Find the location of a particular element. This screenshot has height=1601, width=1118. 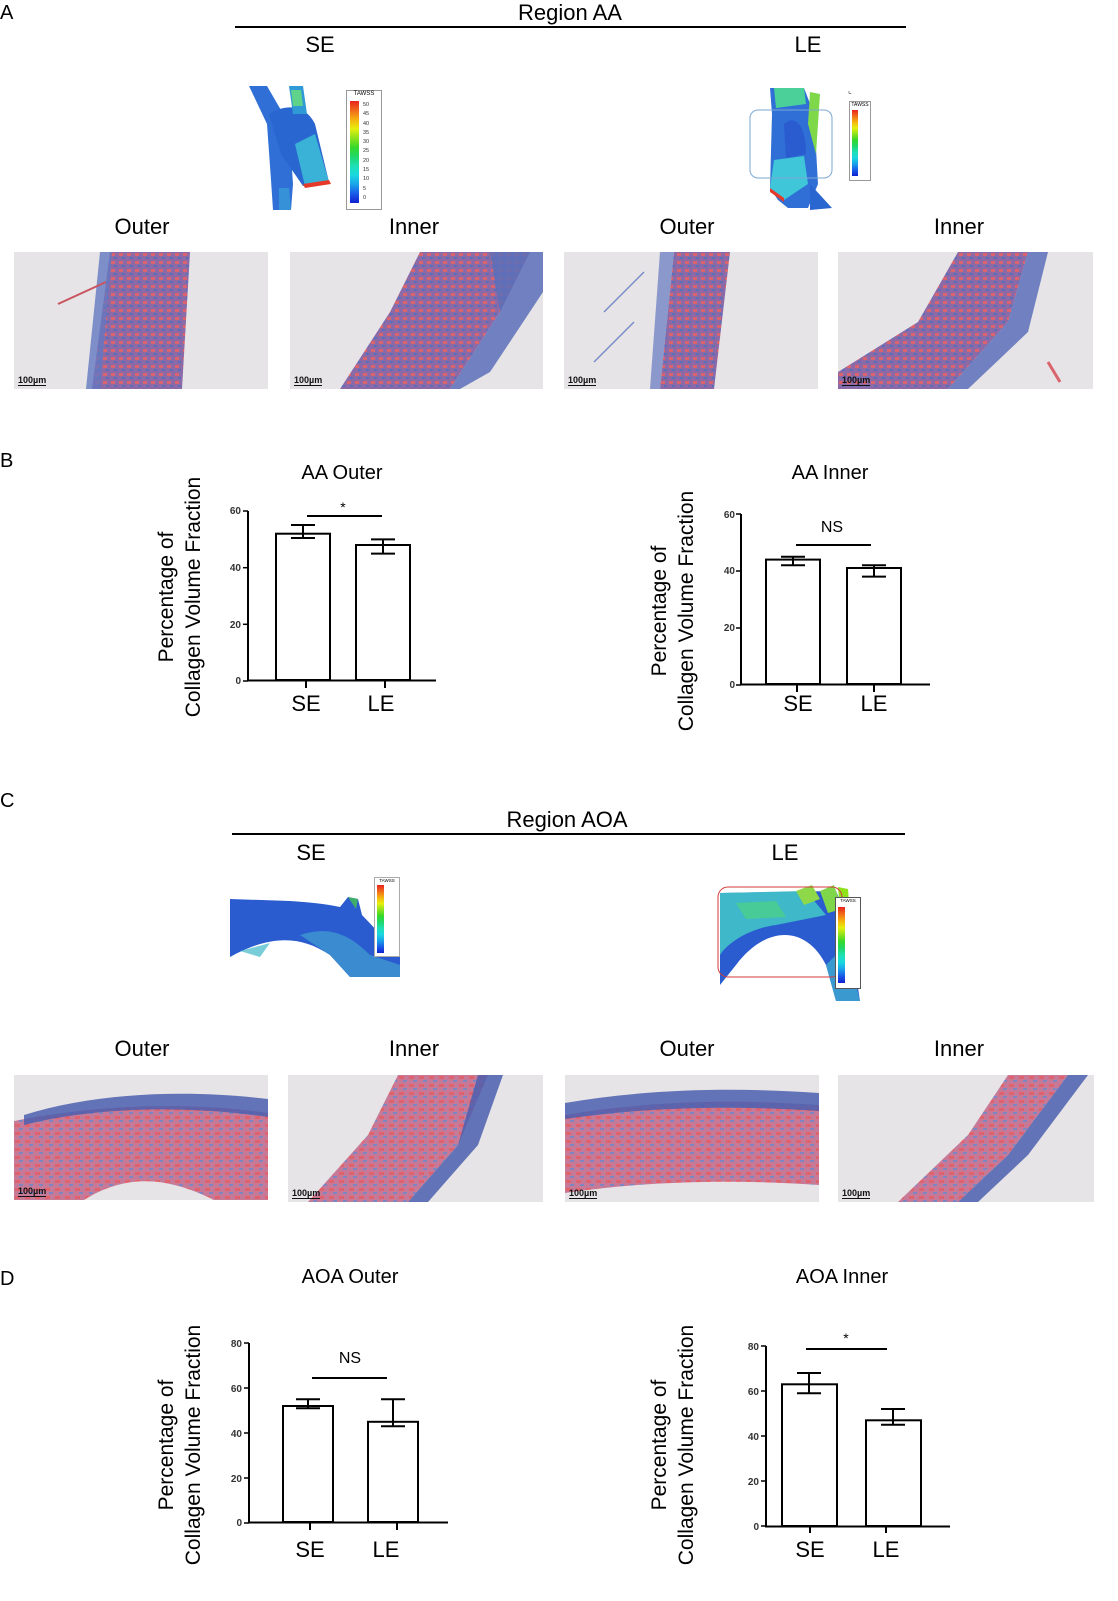

tawss-legend-aoa-le: TAWSS is located at coordinates (848, 943).